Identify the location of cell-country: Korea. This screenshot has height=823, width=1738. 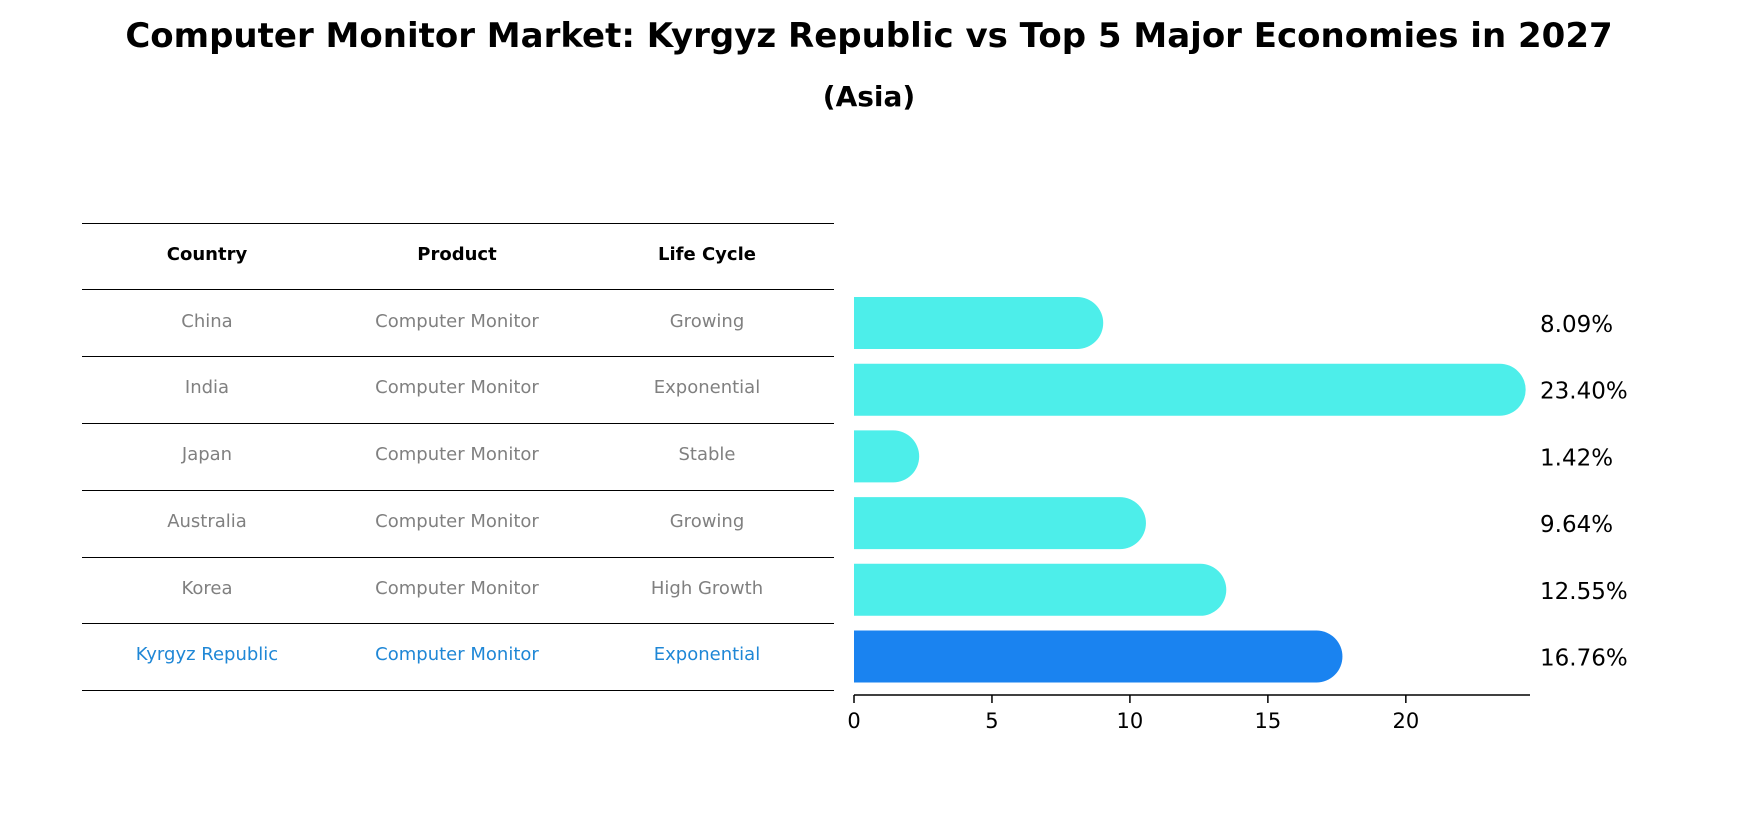
(207, 588).